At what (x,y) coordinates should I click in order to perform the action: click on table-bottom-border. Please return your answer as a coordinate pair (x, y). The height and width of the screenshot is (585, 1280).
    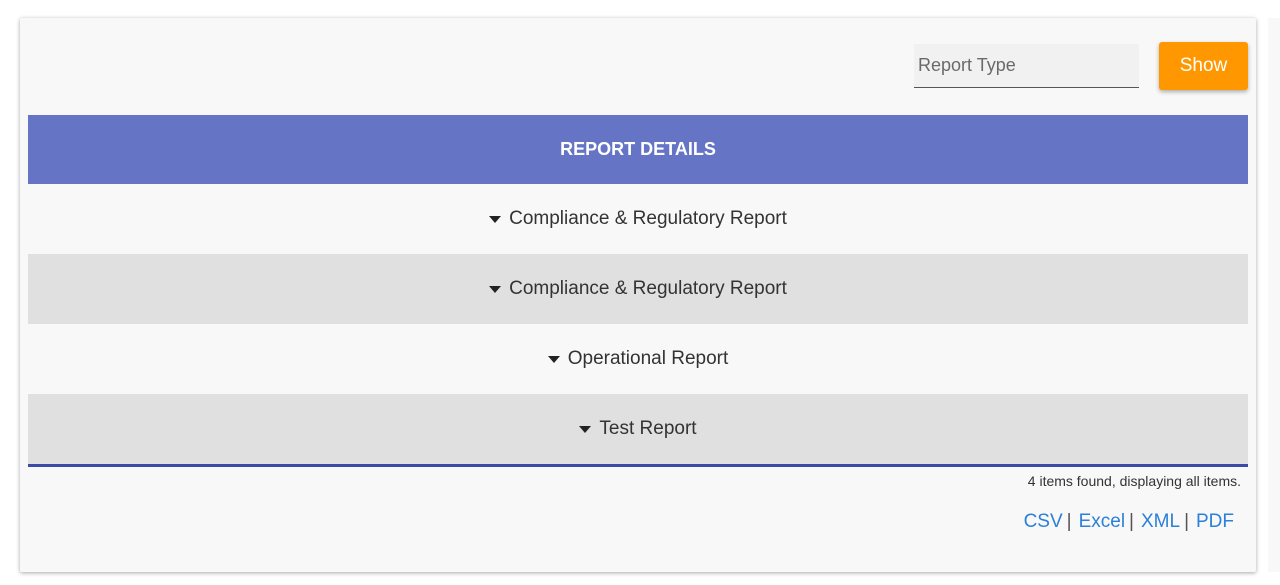
    Looking at the image, I should click on (638, 465).